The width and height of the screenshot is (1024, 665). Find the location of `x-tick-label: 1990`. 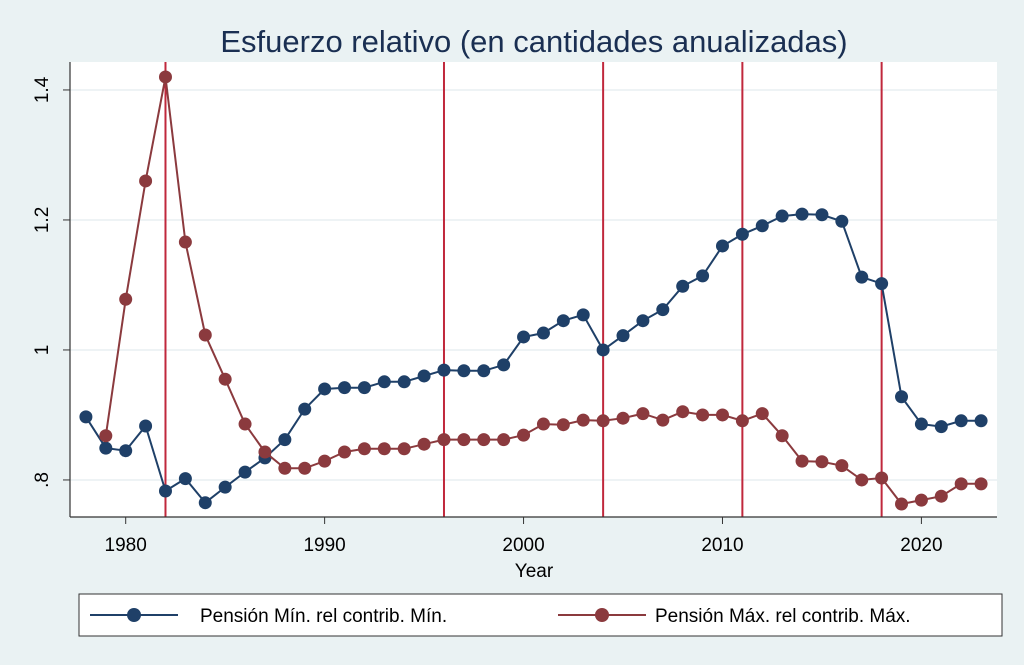

x-tick-label: 1990 is located at coordinates (324, 545).